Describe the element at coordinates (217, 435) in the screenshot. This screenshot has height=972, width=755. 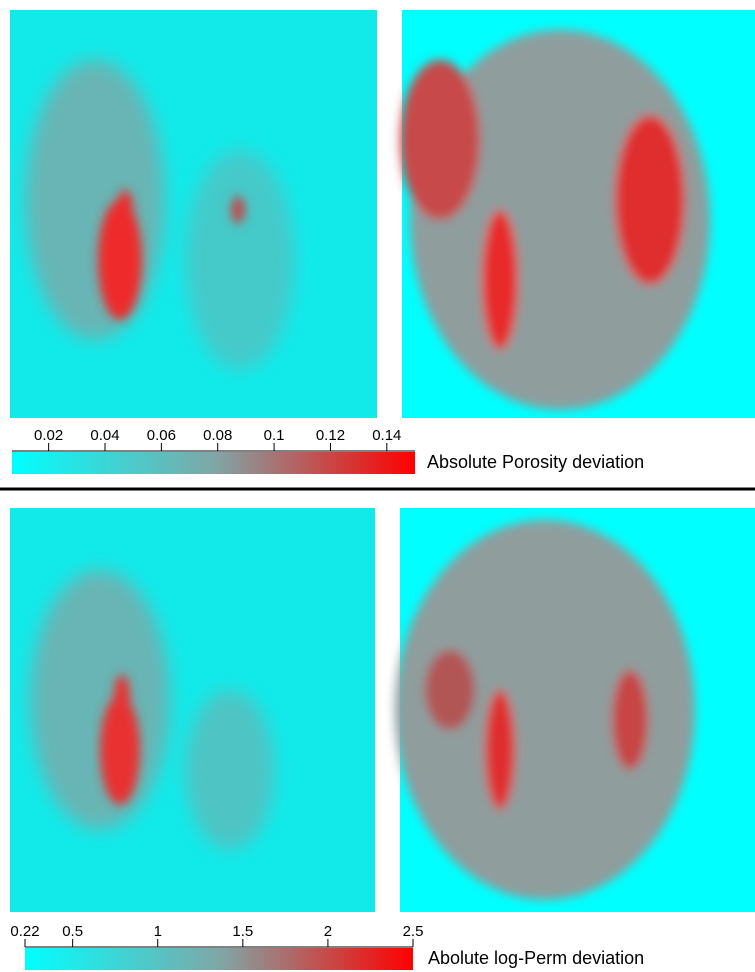
I see `tick-label: 0.08` at that location.